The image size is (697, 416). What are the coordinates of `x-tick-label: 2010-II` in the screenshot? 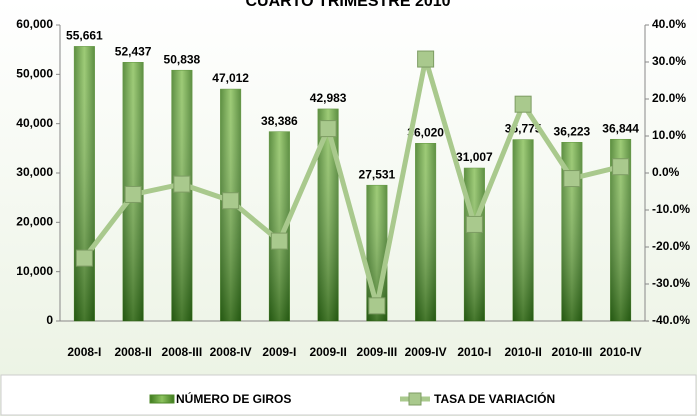 It's located at (522, 352).